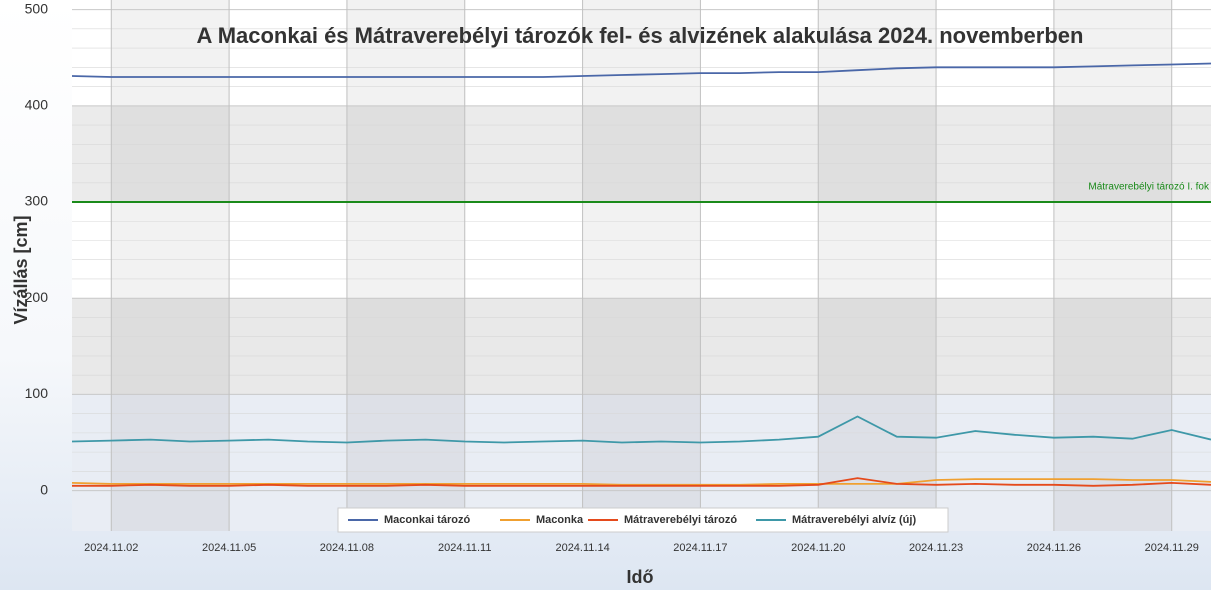 This screenshot has width=1211, height=590. I want to click on legend-label: Mátraverebélyi alvíz (új), so click(854, 520).